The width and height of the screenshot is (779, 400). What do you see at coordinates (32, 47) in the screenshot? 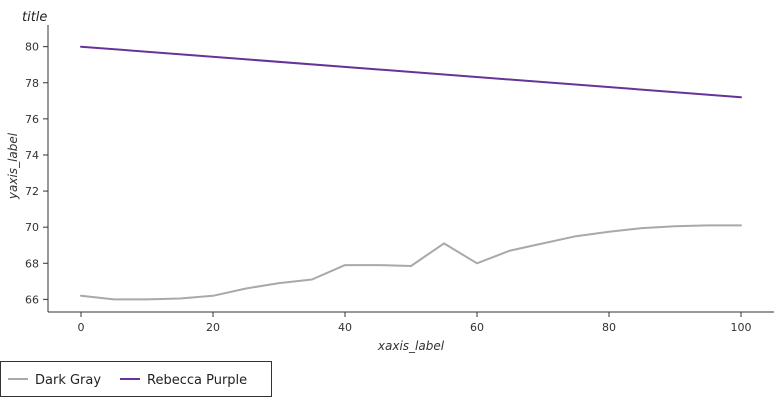
I see `y-tick-label: 80` at bounding box center [32, 47].